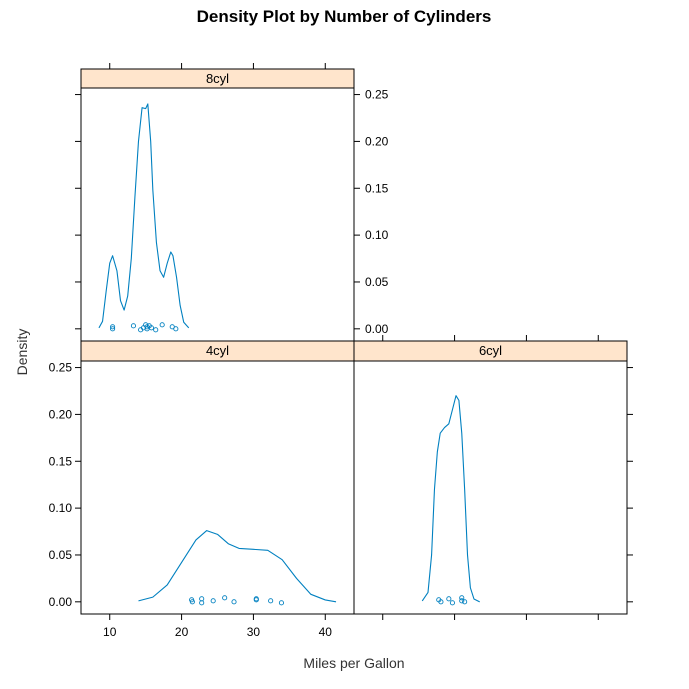 The width and height of the screenshot is (689, 689). Describe the element at coordinates (490, 487) in the screenshot. I see `panel-border-6cyl` at that location.